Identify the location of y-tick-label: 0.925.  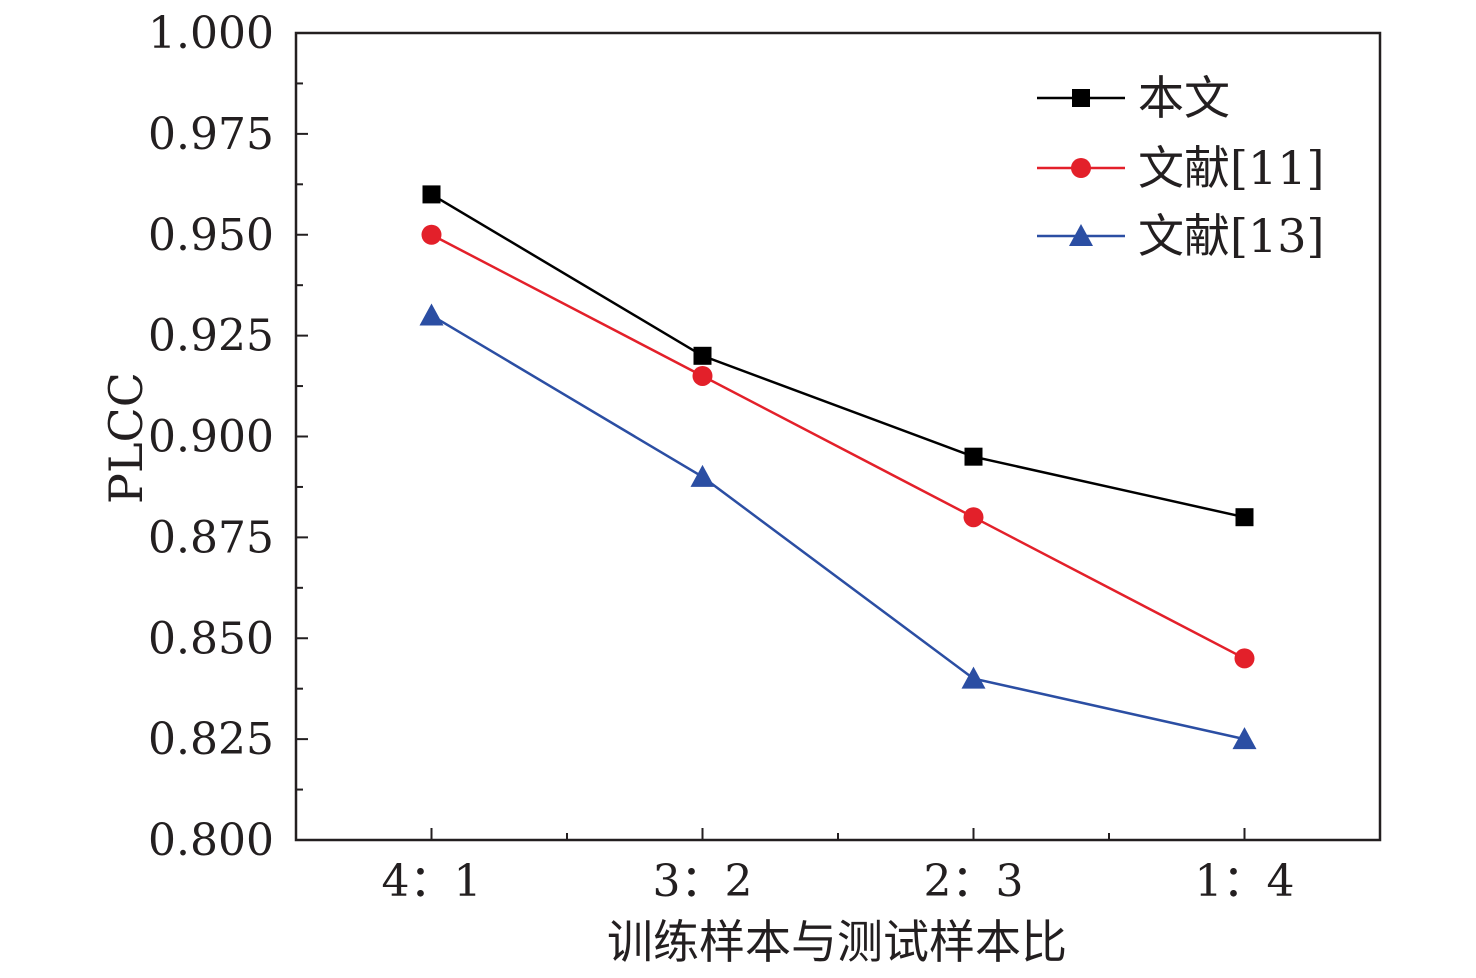
(211, 336).